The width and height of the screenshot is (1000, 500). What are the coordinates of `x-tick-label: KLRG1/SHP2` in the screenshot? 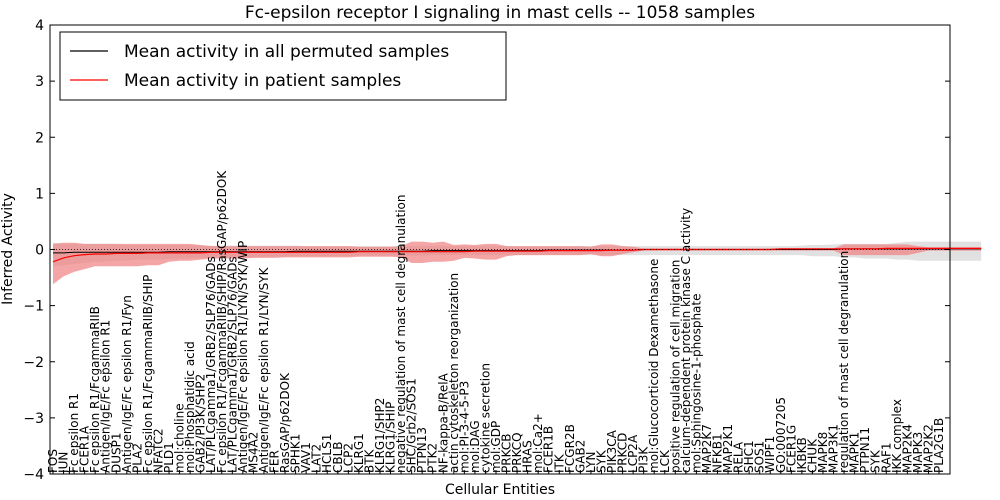 It's located at (380, 435).